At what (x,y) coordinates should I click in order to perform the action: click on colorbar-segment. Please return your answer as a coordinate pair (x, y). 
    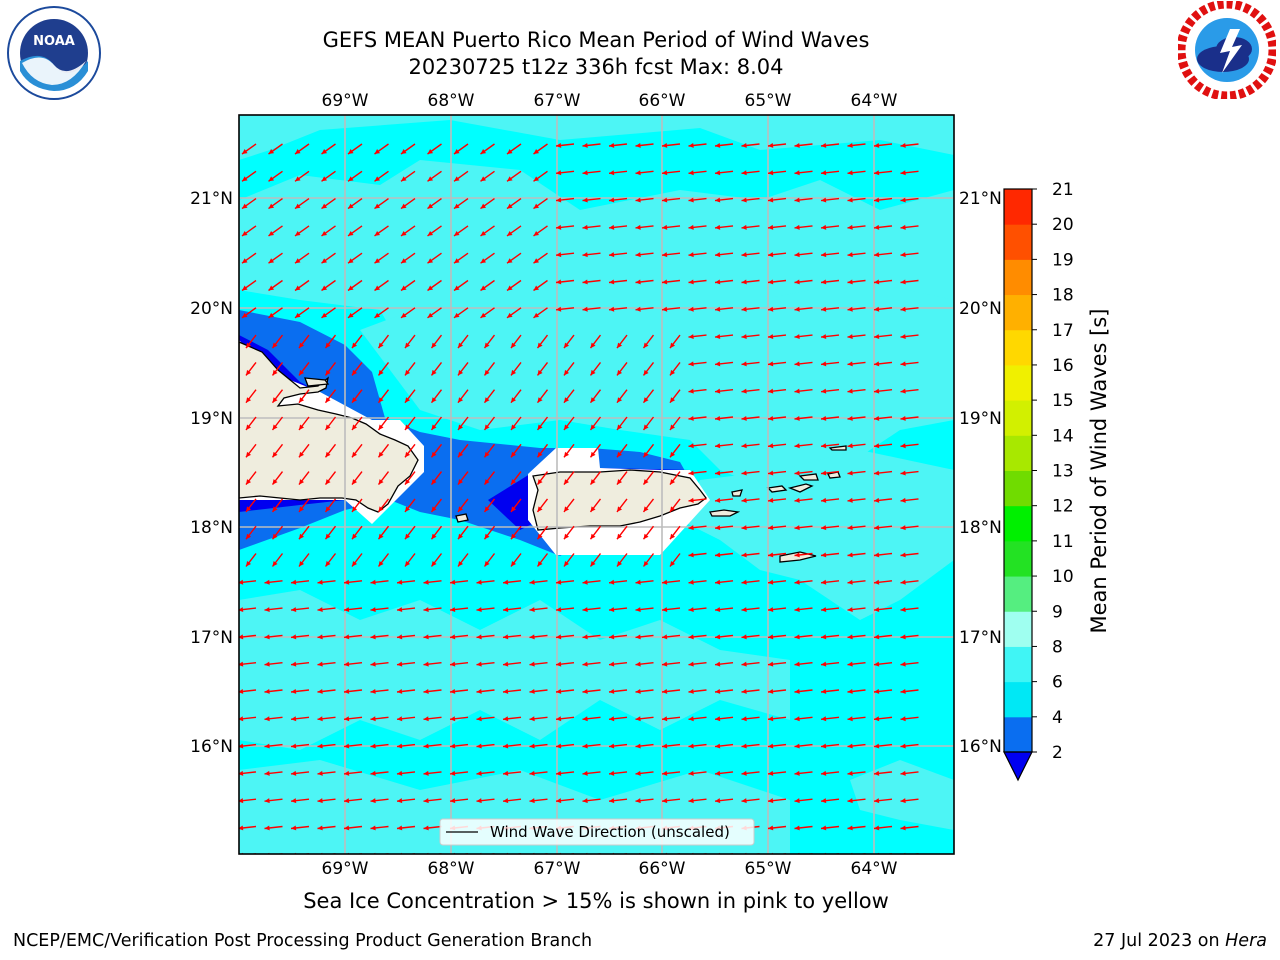
    Looking at the image, I should click on (1018, 629).